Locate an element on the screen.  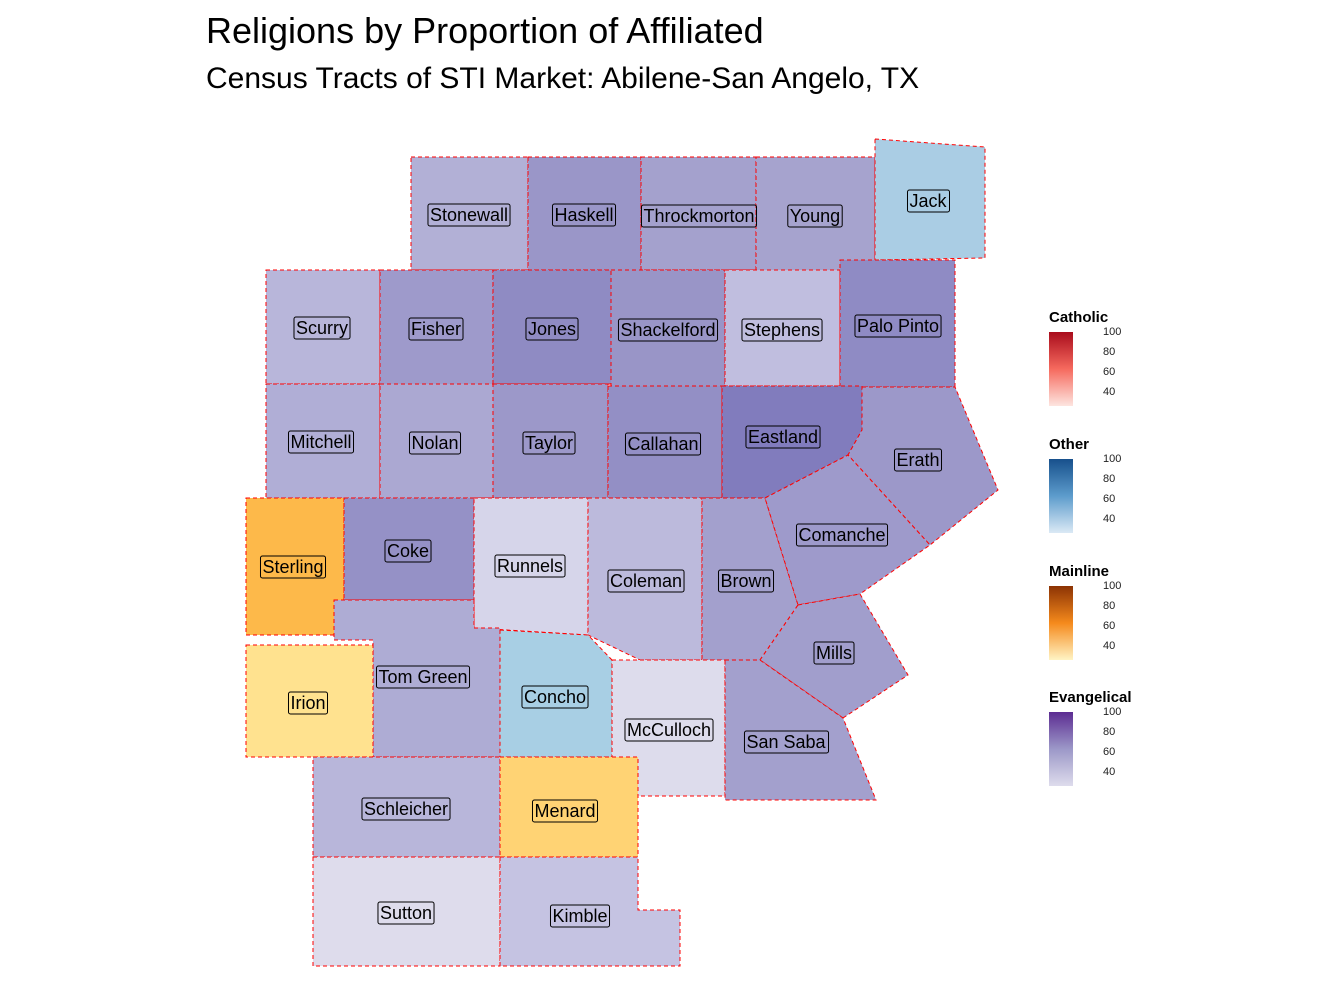
county-label-concho: Concho is located at coordinates (555, 697).